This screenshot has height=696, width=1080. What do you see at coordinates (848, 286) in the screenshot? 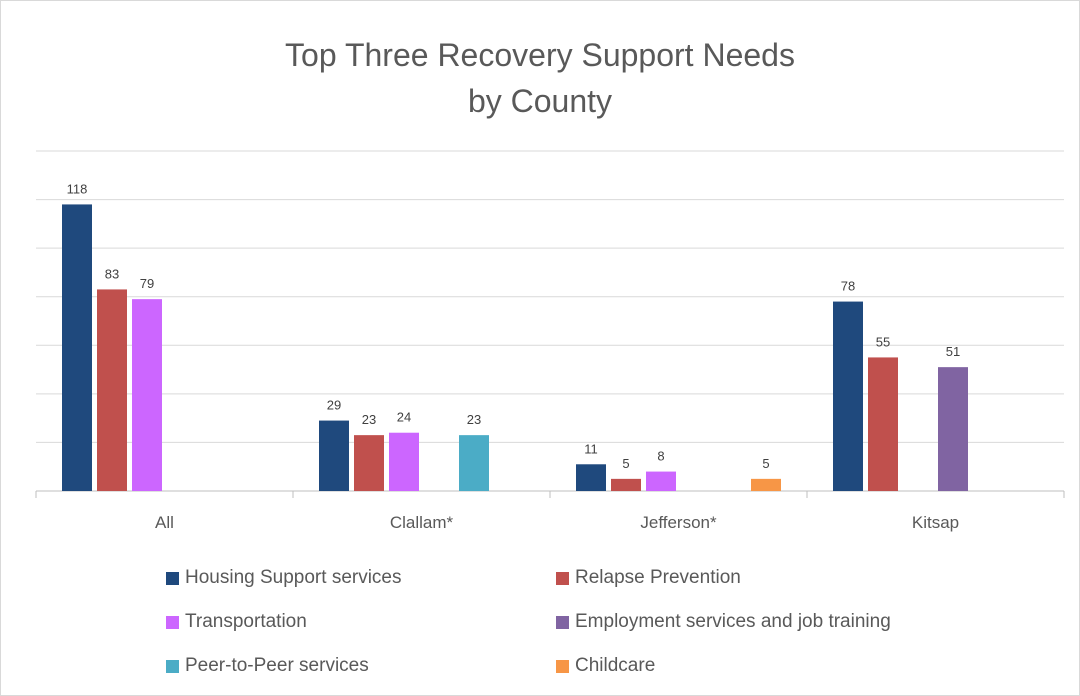
I see `data-label: 78` at bounding box center [848, 286].